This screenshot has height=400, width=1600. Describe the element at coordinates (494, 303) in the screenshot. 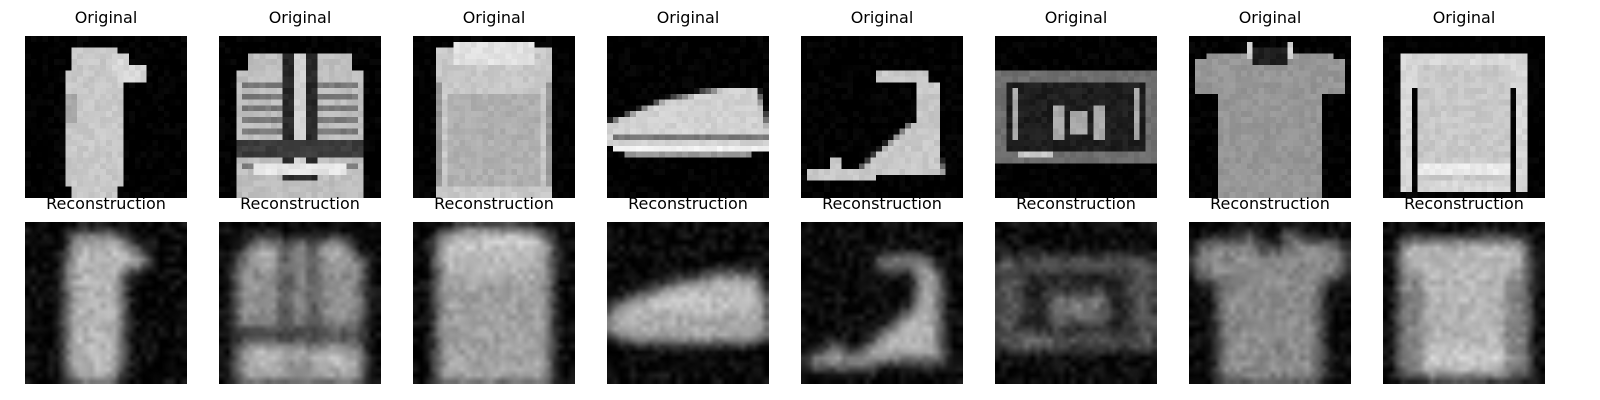

I see `pullover-reconstruction-image` at that location.